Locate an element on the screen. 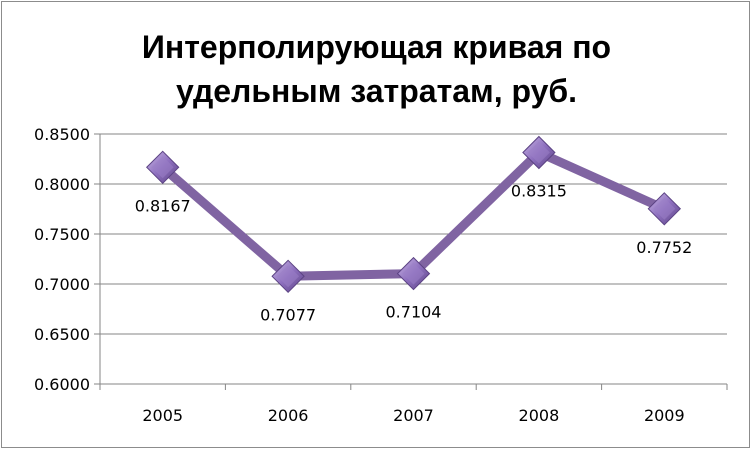 The image size is (753, 451). chart-title-line-1: Интерполирующая кривая по is located at coordinates (376, 47).